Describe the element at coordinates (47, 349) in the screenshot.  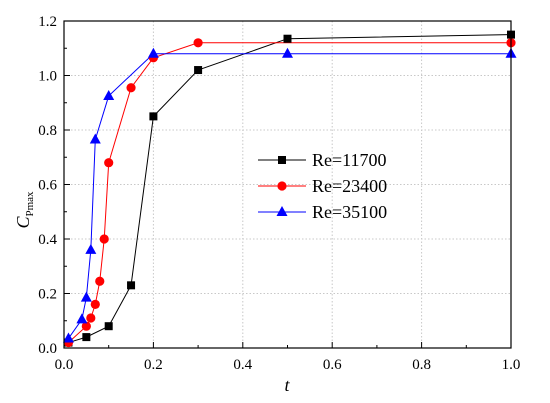
I see `y-tick-label: 0.0` at that location.